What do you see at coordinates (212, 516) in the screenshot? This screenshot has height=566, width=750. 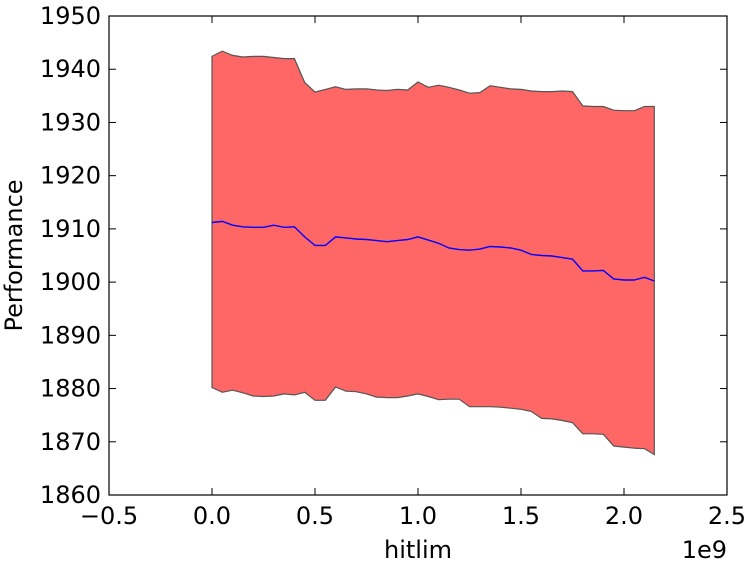 I see `x-tick-label: 0.0` at bounding box center [212, 516].